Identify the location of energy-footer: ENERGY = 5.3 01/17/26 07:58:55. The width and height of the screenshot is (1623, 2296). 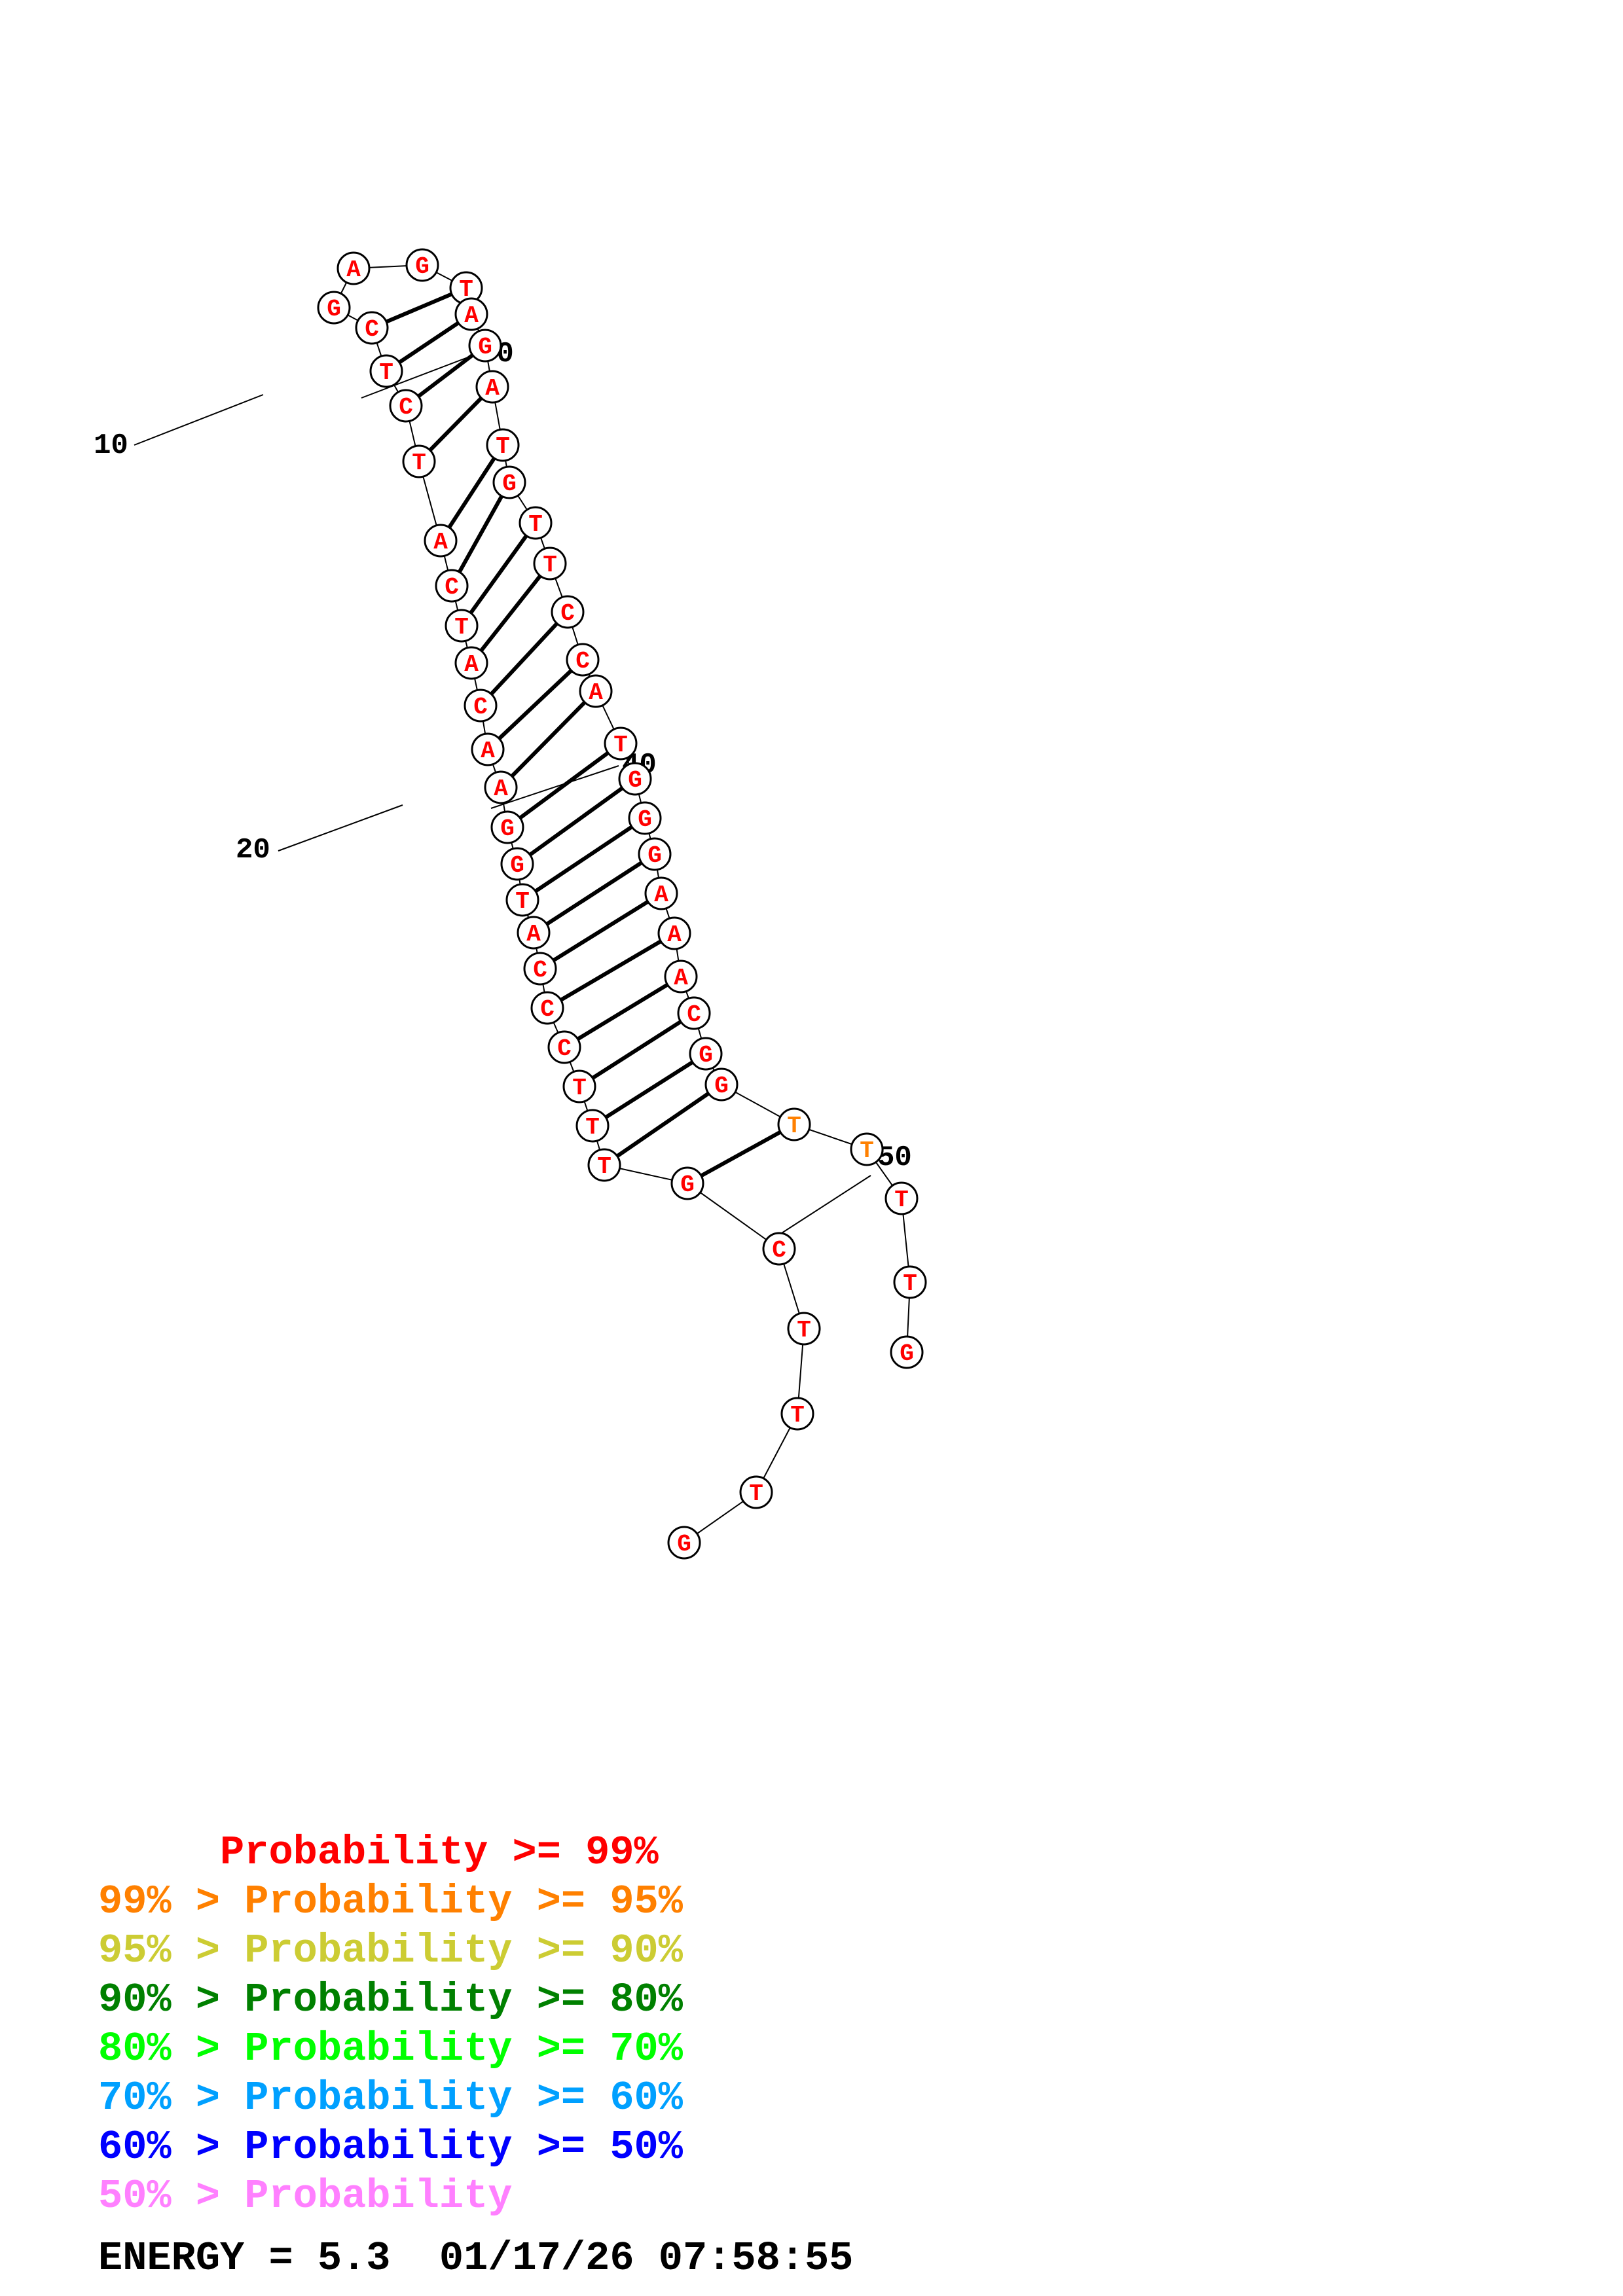
(476, 2258).